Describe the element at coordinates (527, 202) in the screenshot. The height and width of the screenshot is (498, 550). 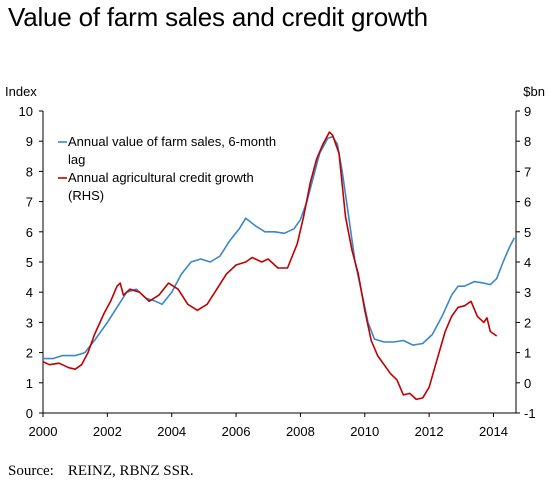
I see `right-tick-label: 6` at that location.